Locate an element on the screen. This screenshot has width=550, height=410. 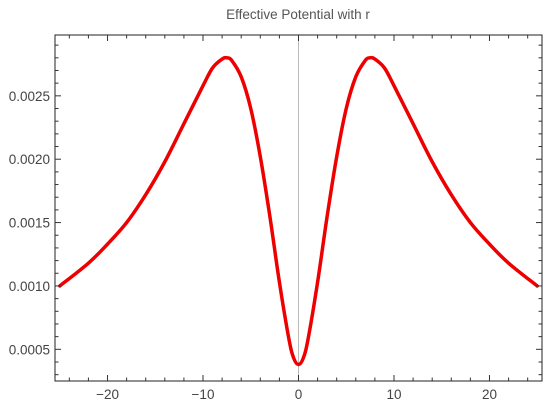
chart-title: Effective Potential with r is located at coordinates (298, 14).